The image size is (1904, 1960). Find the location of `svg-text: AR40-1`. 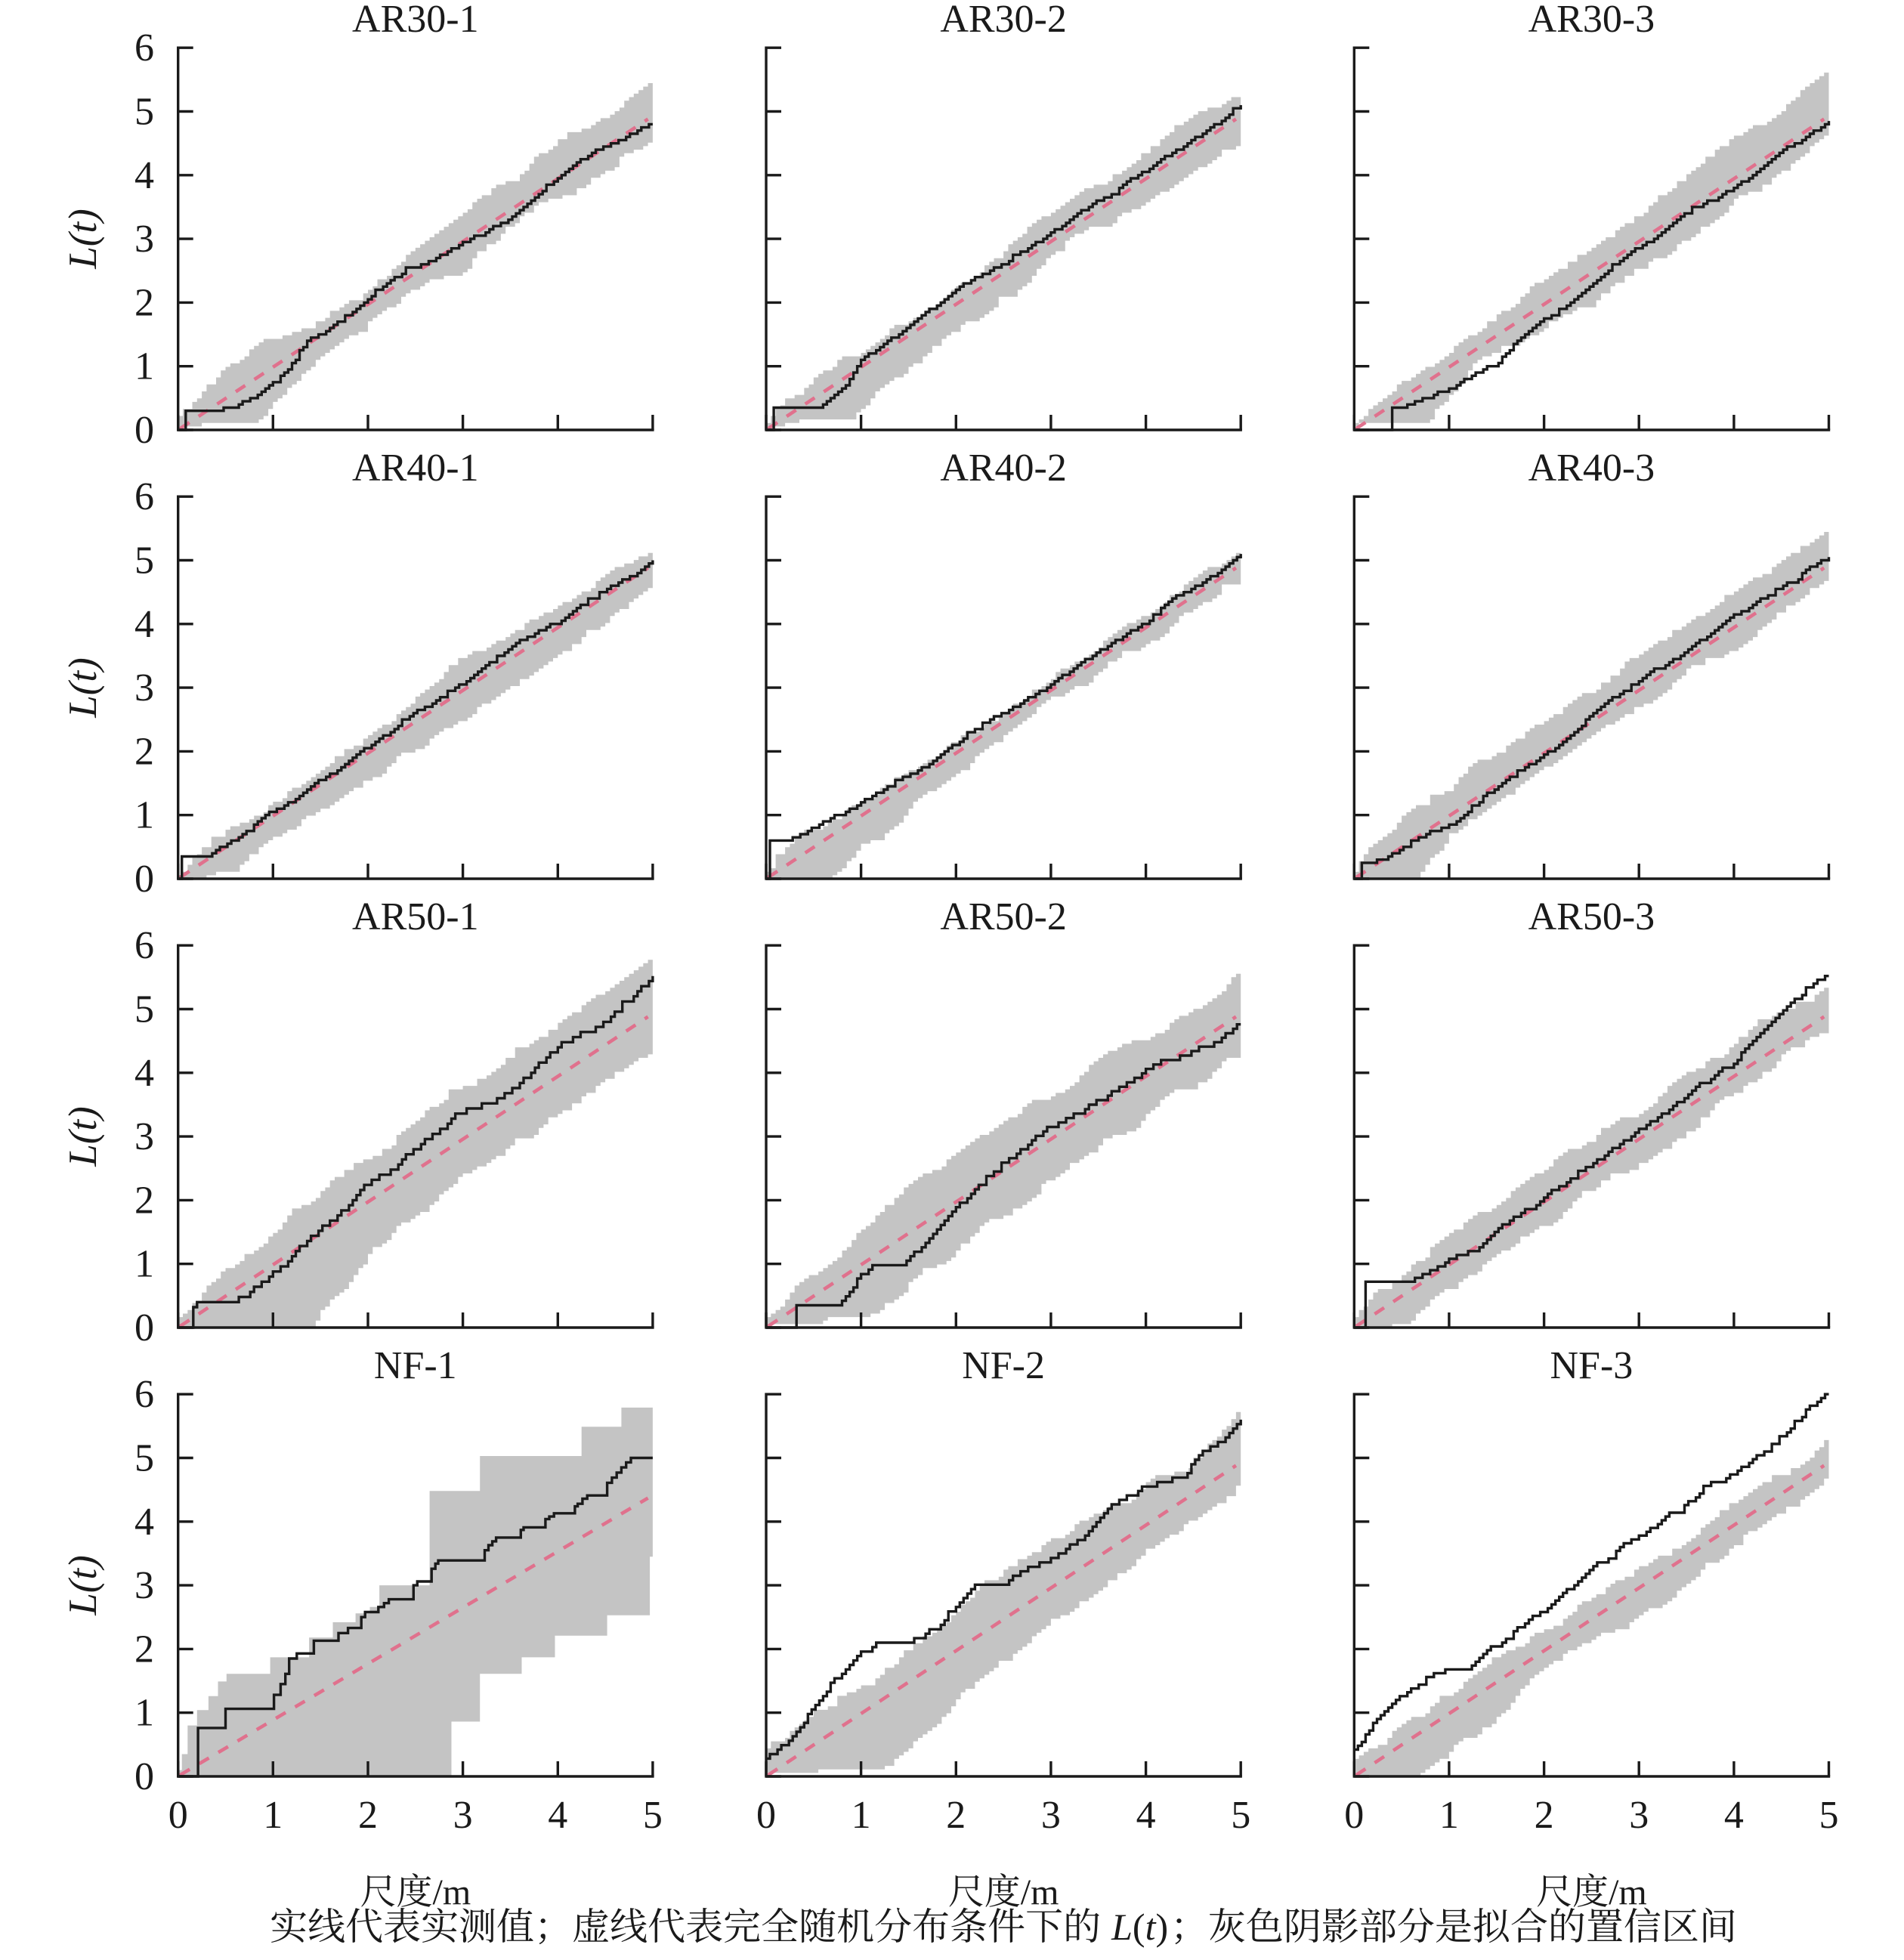

svg-text: AR40-1 is located at coordinates (415, 468).